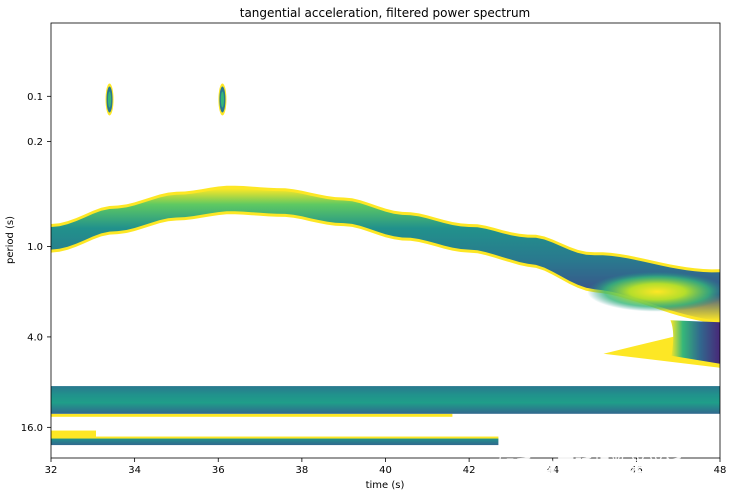  Describe the element at coordinates (695, 342) in the screenshot. I see `branch-lobe` at that location.